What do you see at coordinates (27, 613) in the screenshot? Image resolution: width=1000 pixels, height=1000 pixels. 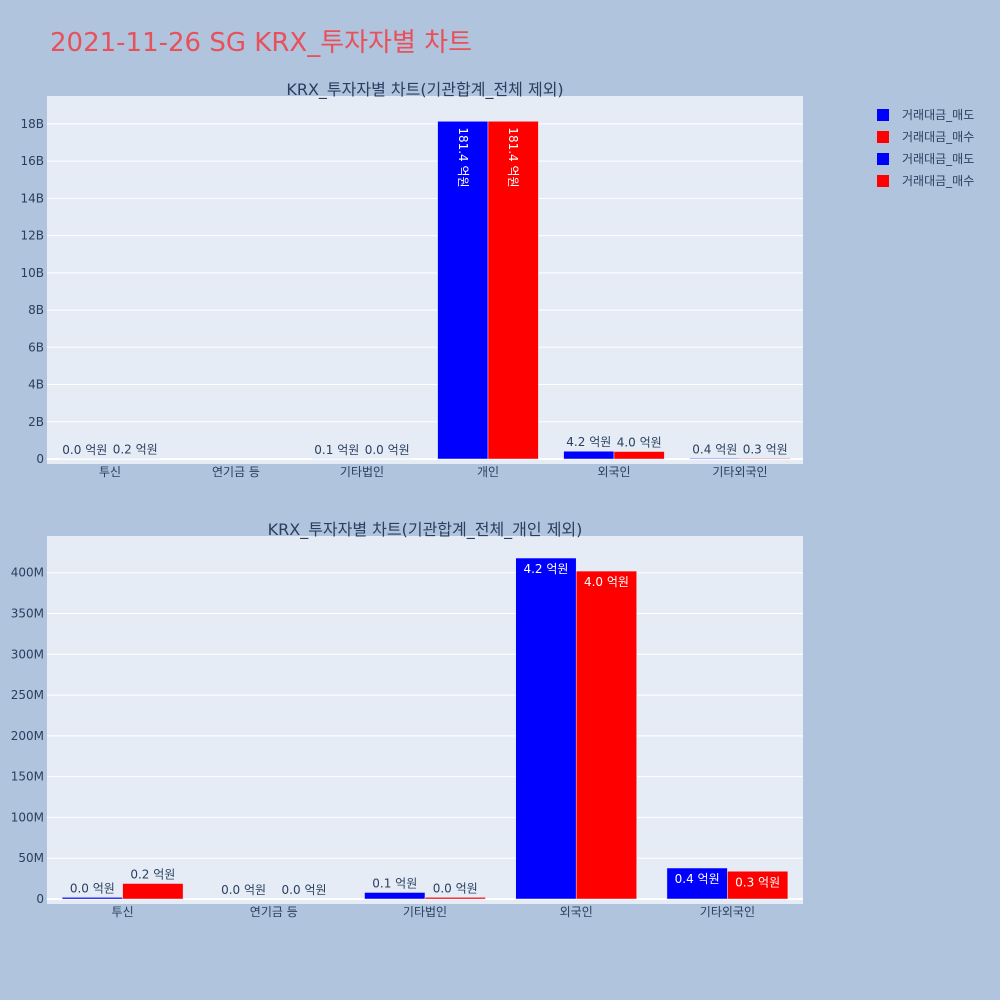 I see `y-tick-label: 350M` at bounding box center [27, 613].